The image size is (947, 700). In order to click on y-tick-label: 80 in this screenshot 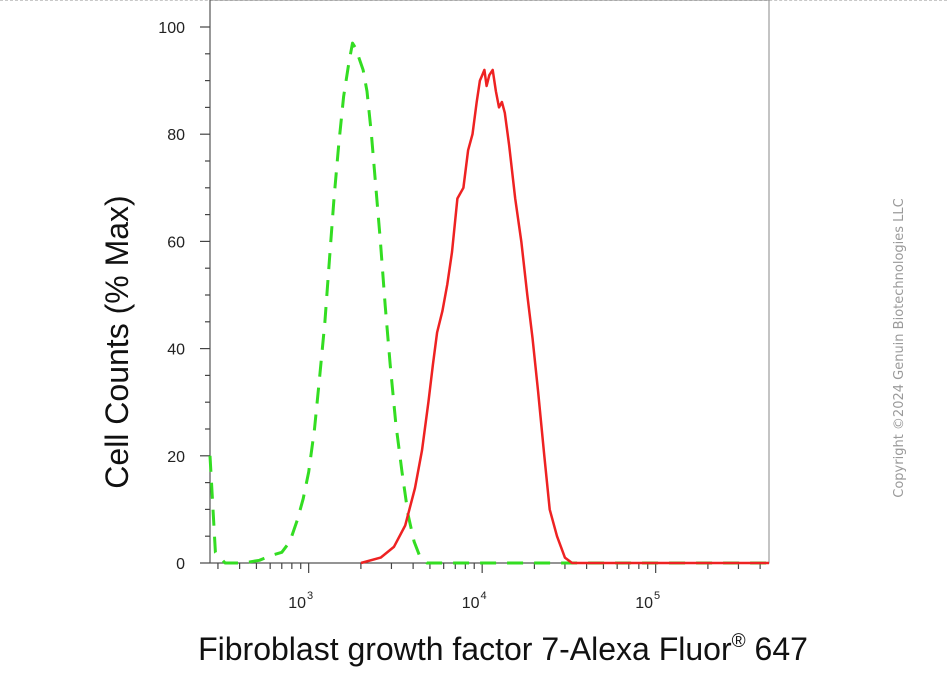, I will do `click(176, 135)`.